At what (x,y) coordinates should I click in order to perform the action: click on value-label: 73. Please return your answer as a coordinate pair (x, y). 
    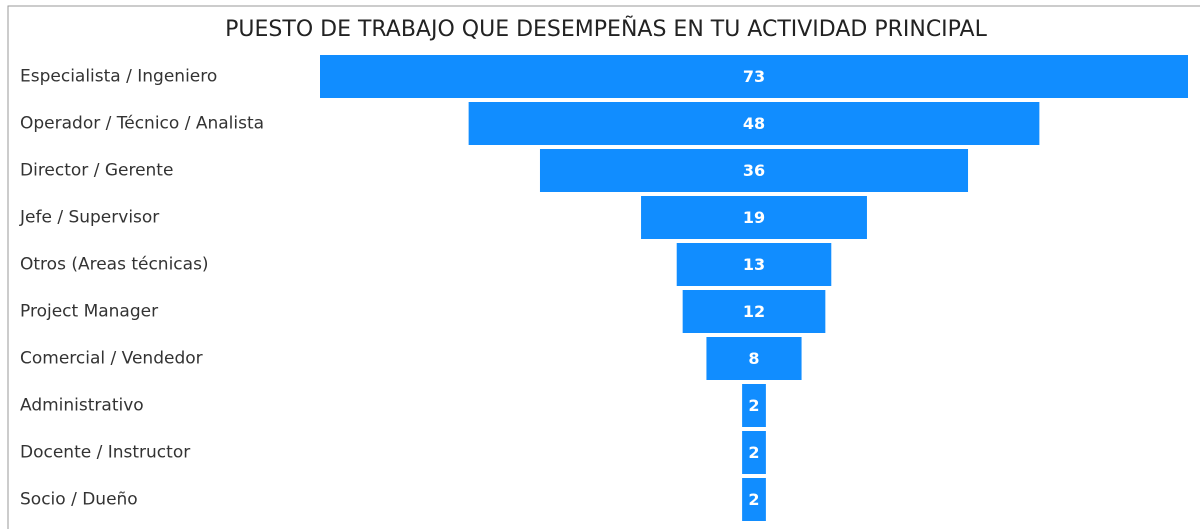
    Looking at the image, I should click on (754, 76).